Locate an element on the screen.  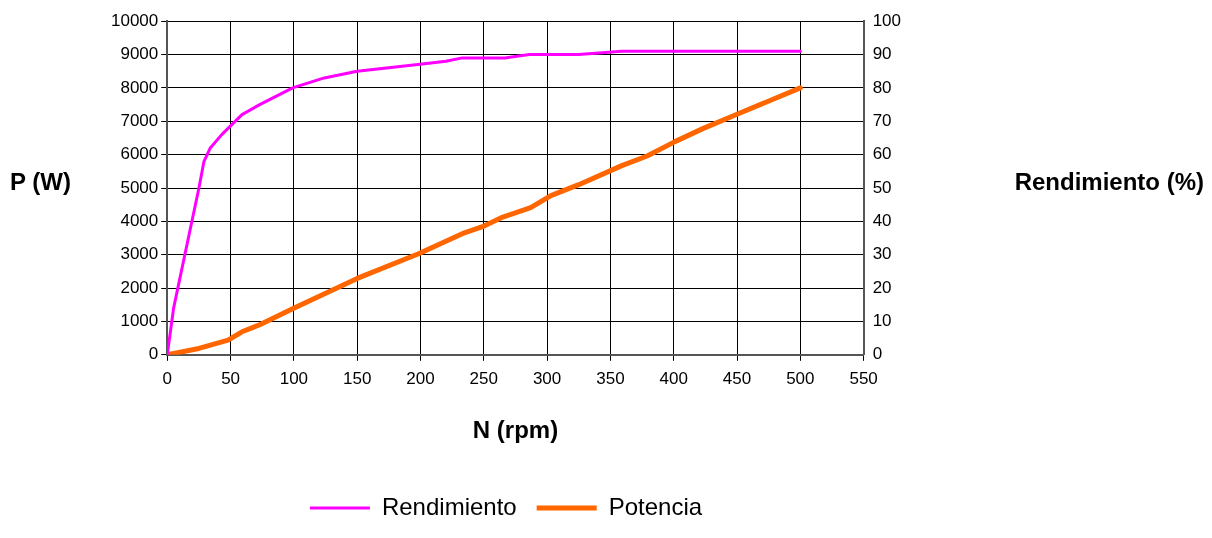
x-tick-label: 50 is located at coordinates (231, 378).